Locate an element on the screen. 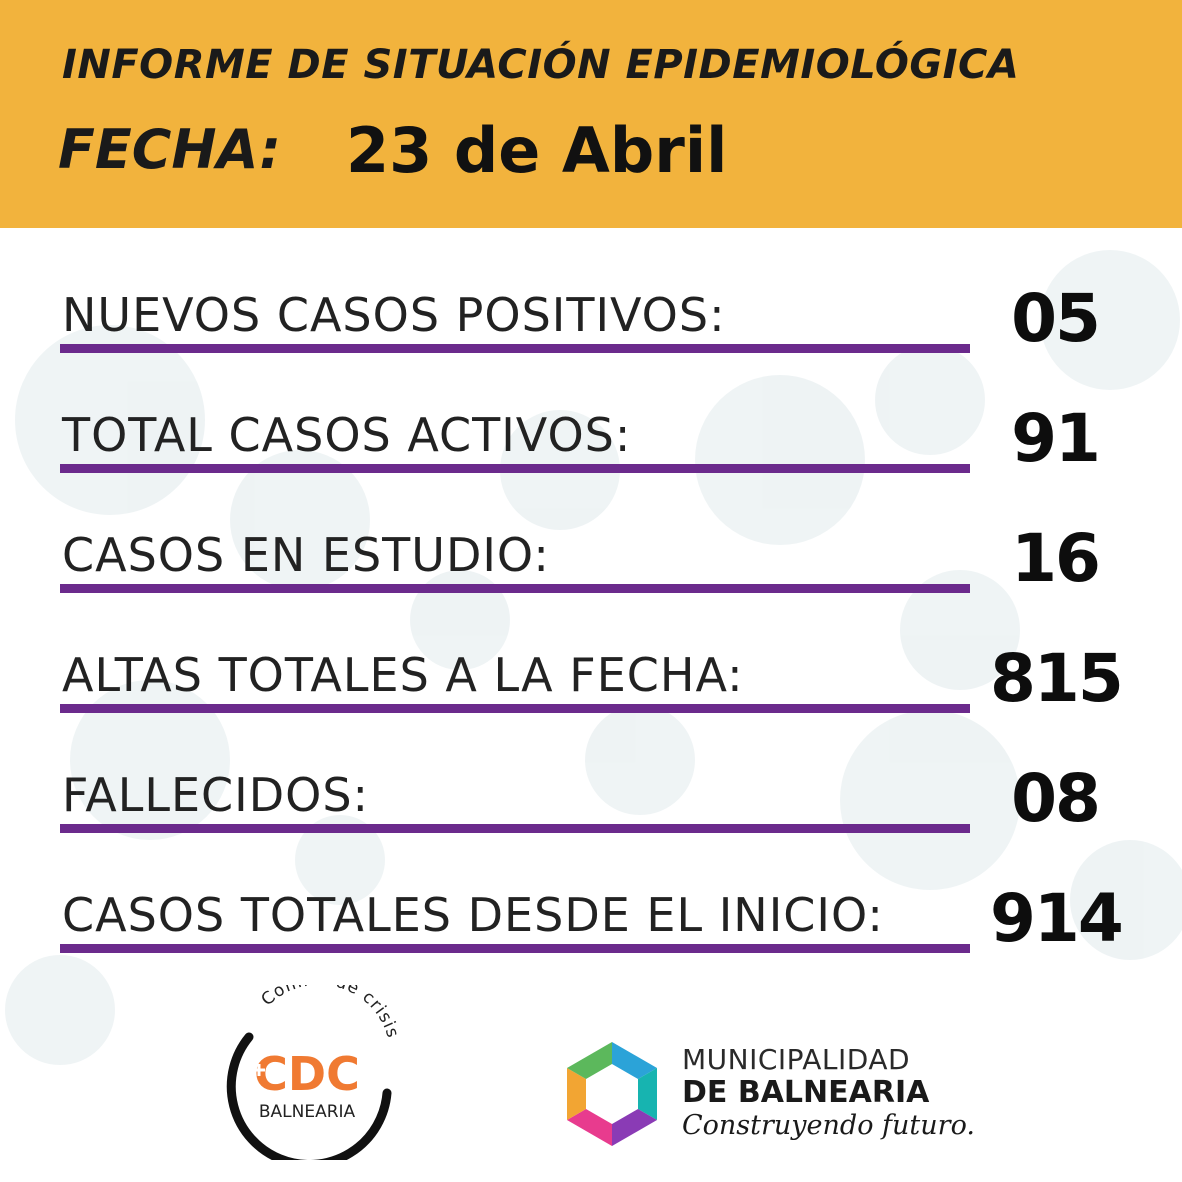 Image resolution: width=1182 pixels, height=1182 pixels. municipality-name-line2: DE BALNEARIA is located at coordinates (806, 1092).